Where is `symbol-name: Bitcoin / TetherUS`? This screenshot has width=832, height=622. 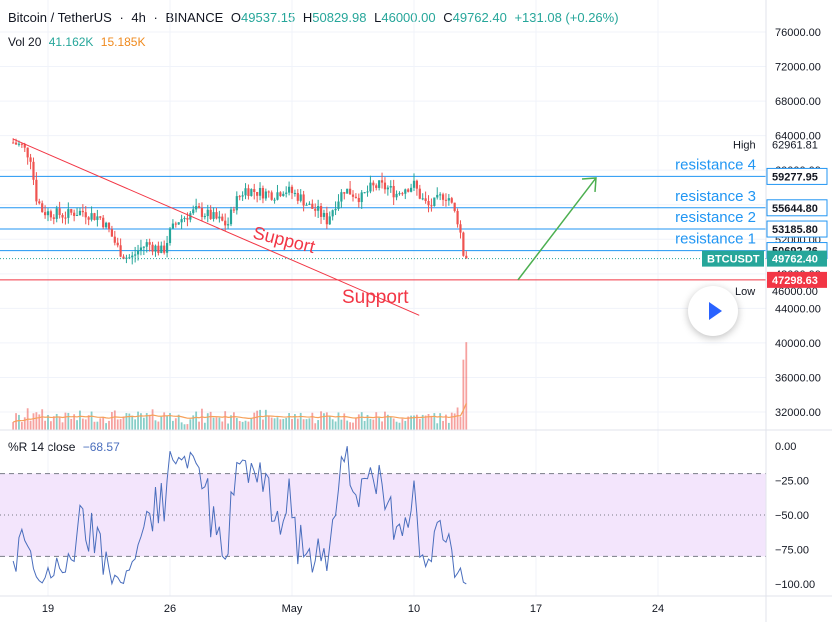 symbol-name: Bitcoin / TetherUS is located at coordinates (60, 17).